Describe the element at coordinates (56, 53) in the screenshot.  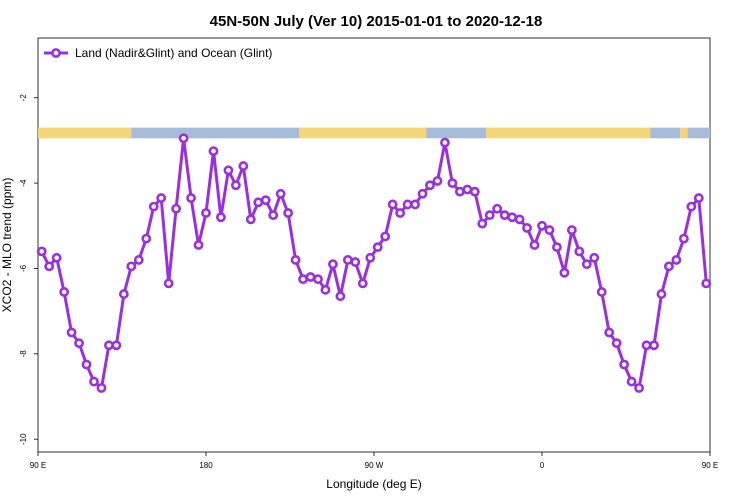
I see `legend-marker` at that location.